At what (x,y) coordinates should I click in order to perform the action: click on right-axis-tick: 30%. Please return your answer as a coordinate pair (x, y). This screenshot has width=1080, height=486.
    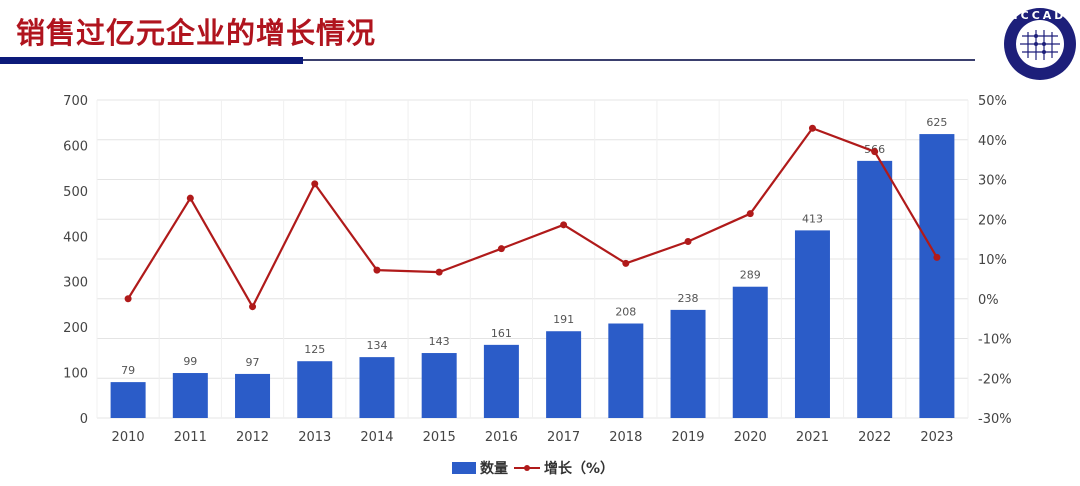
    Looking at the image, I should click on (992, 181).